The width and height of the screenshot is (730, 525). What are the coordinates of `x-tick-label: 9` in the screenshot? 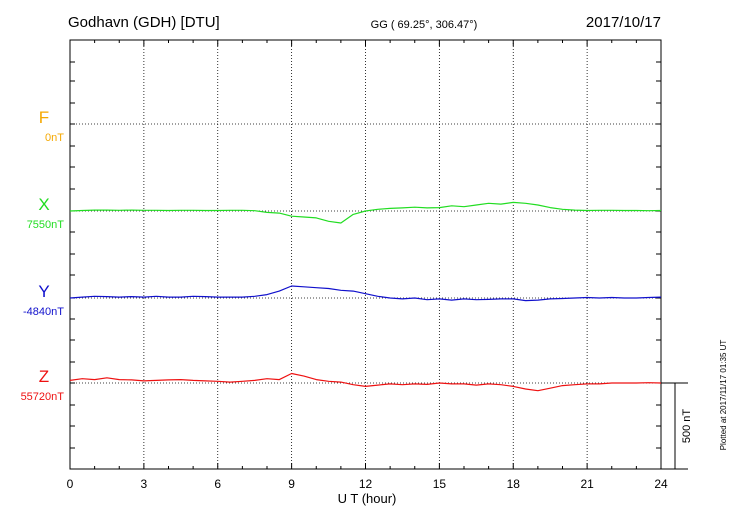 It's located at (291, 484).